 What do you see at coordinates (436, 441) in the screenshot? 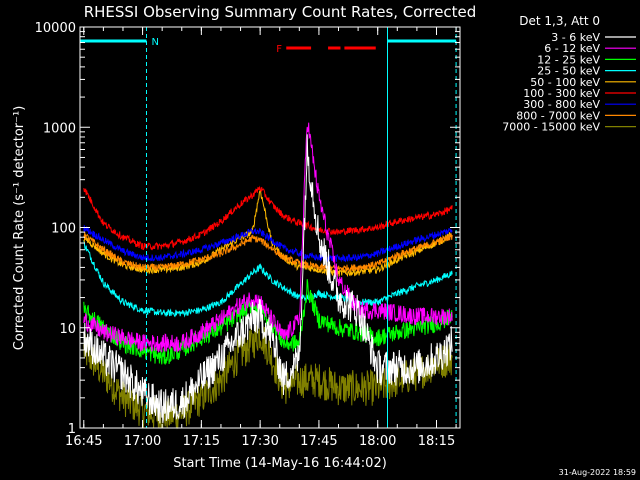
I see `x-tick-label: 18:15` at bounding box center [436, 441].